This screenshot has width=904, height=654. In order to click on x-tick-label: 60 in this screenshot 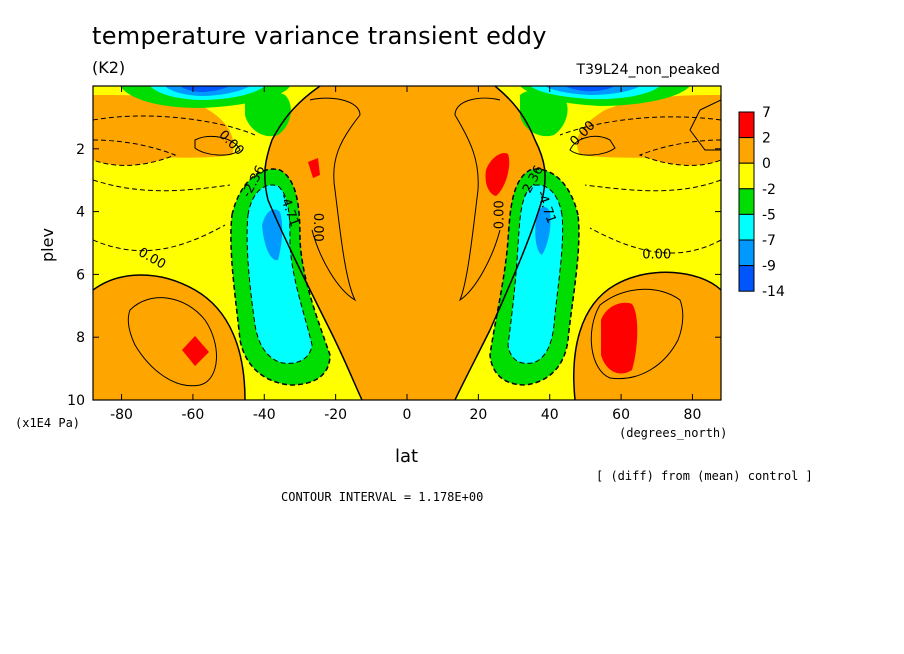, I will do `click(621, 415)`.